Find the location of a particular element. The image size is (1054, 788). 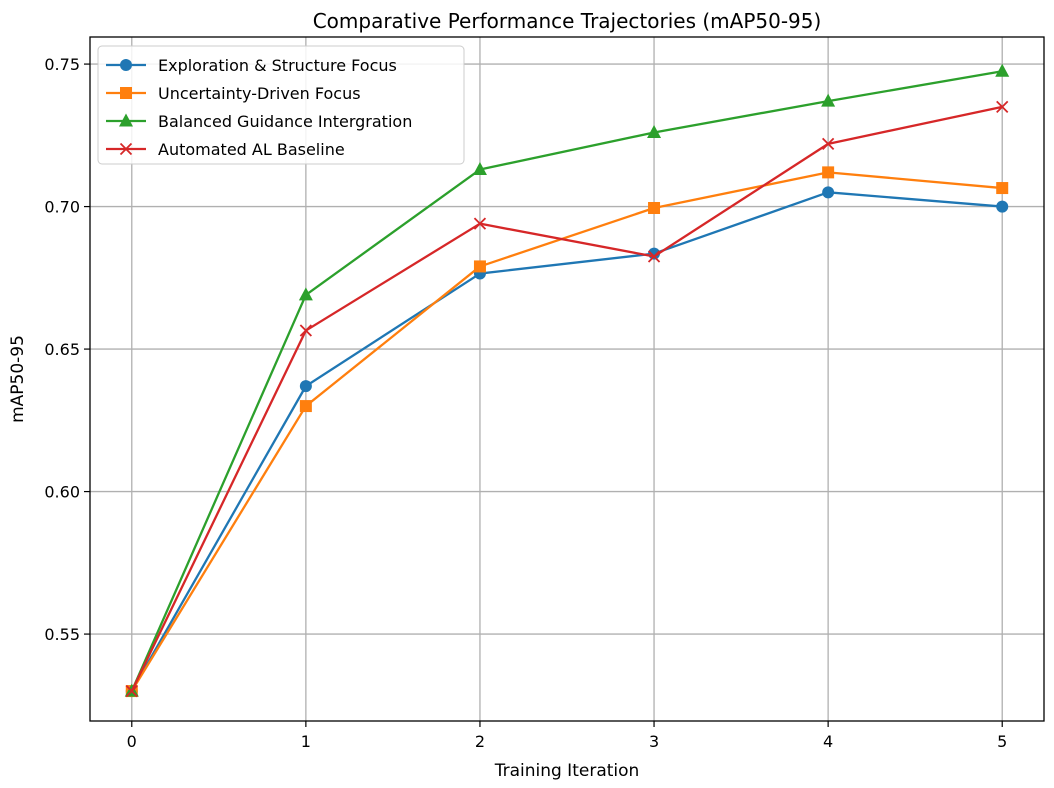

x-tick-label: 0 is located at coordinates (132, 741).